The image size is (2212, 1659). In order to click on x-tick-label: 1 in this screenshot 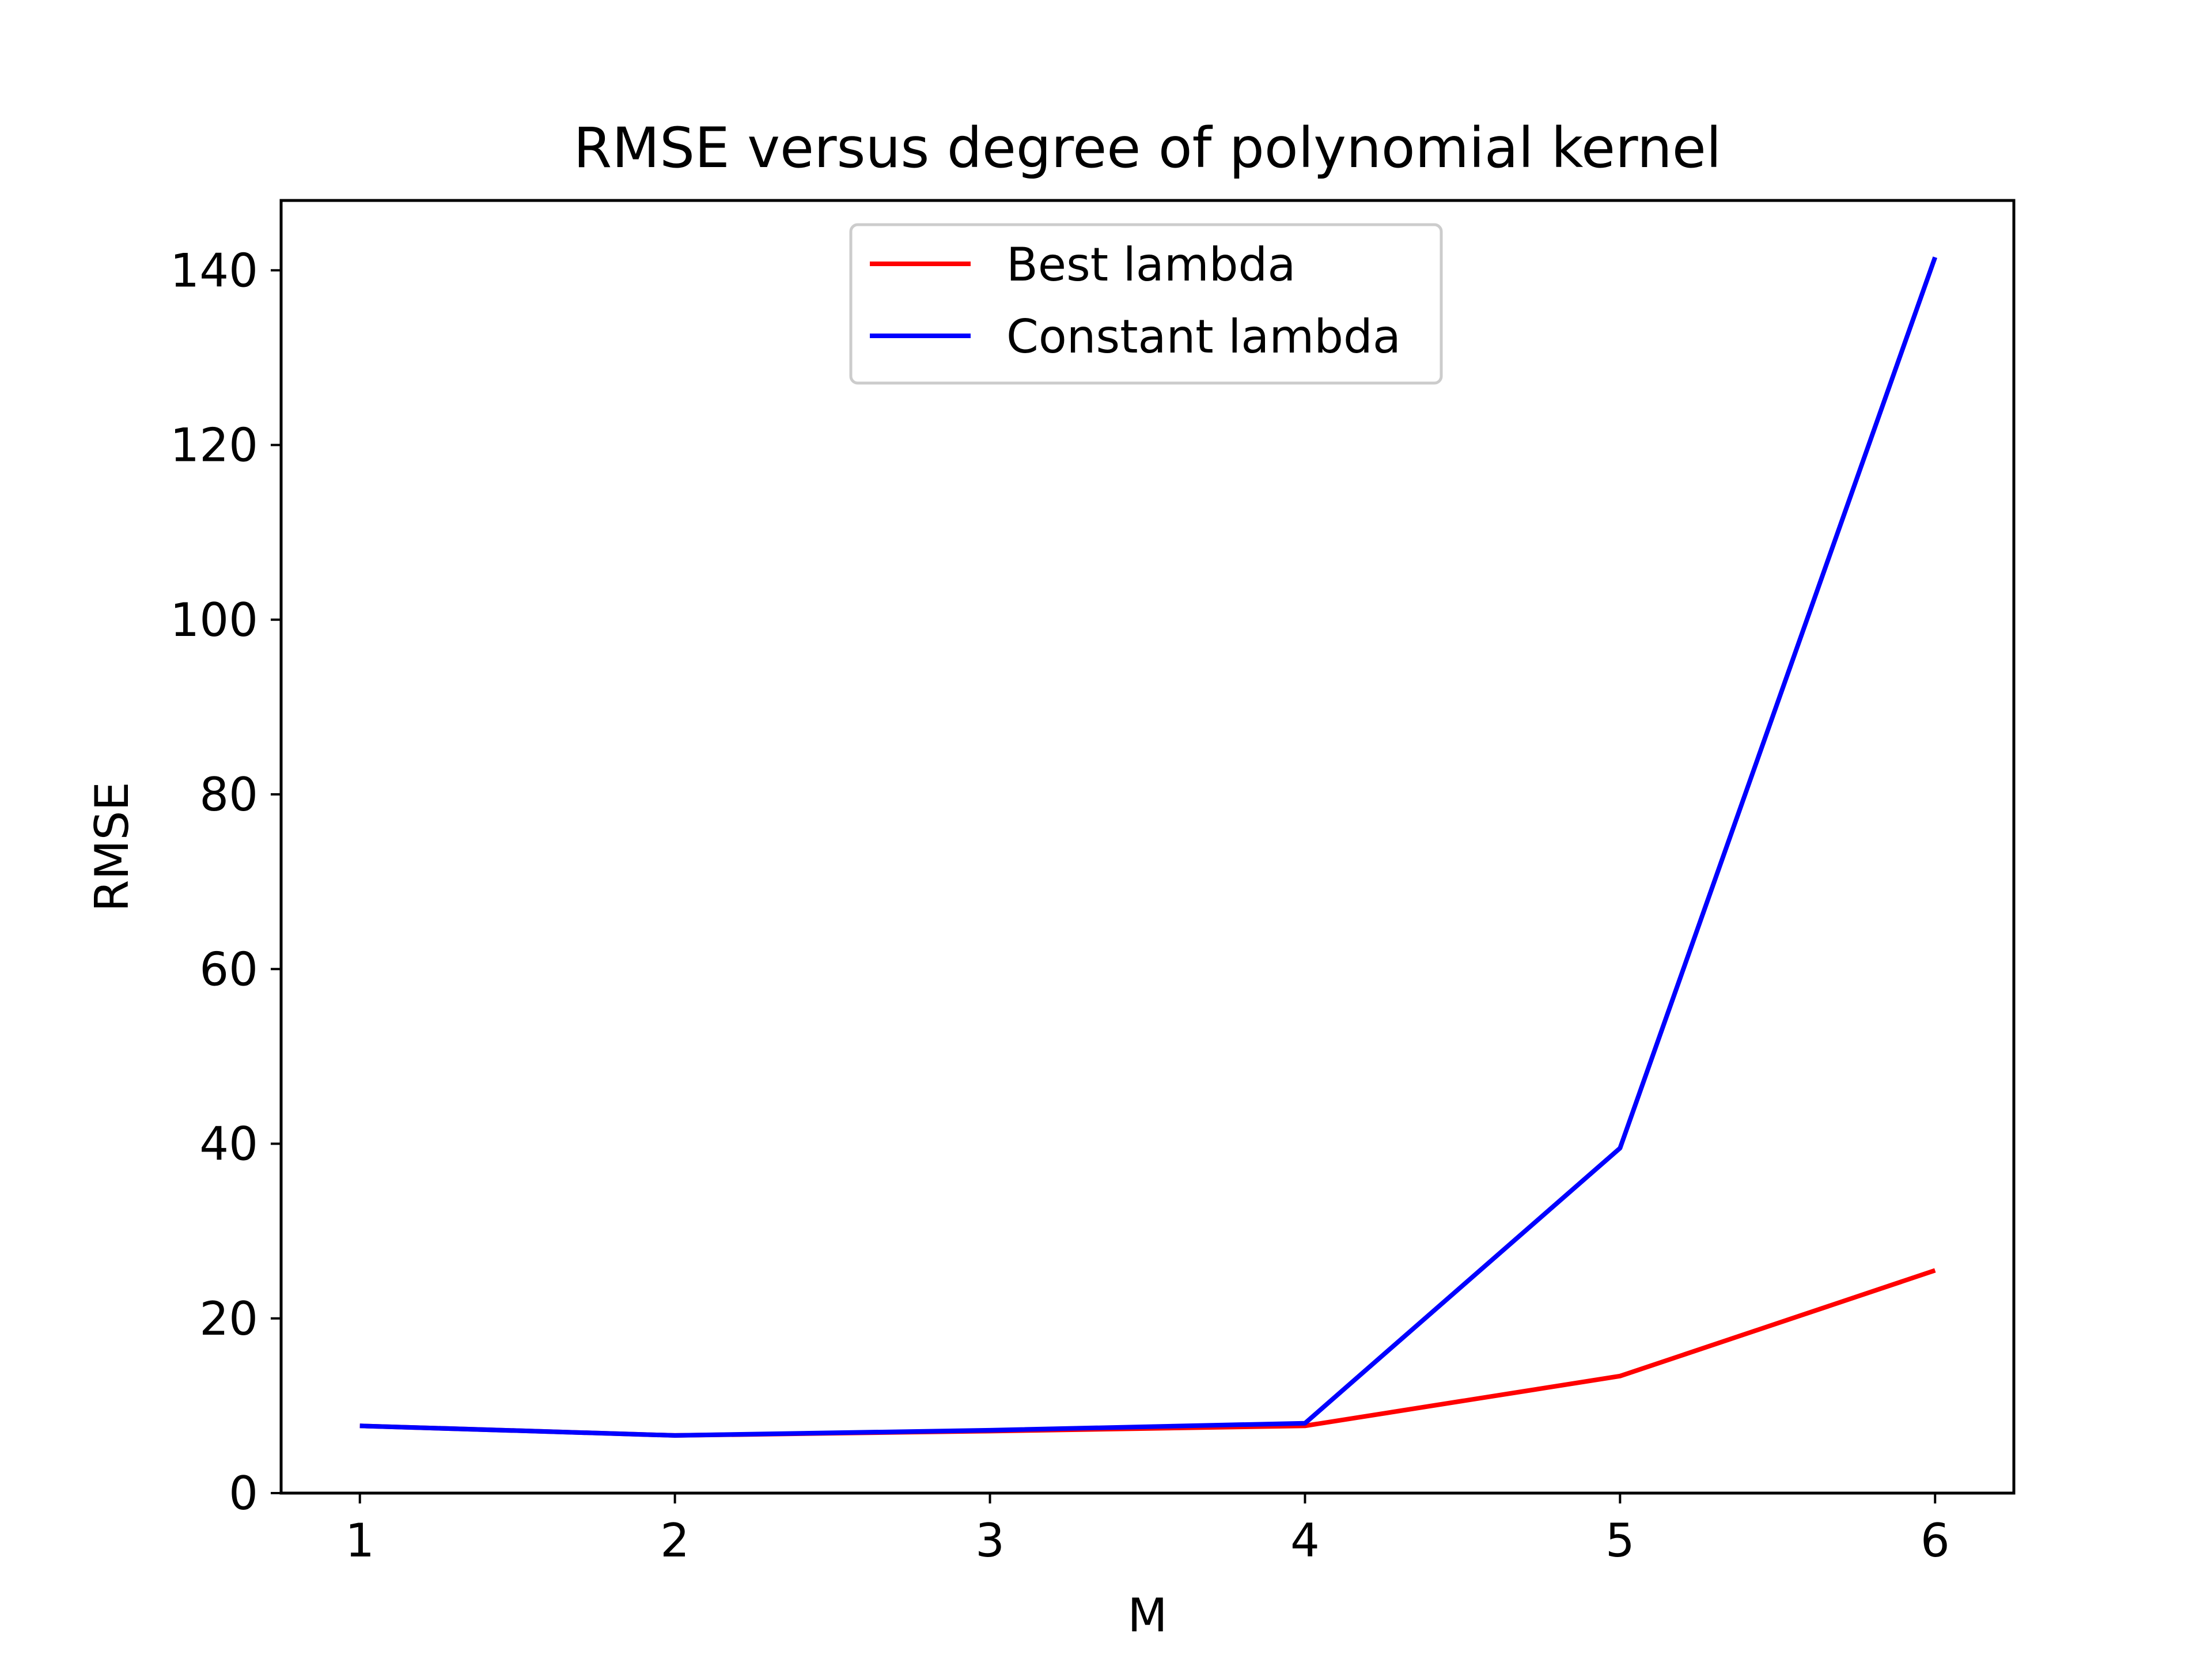, I will do `click(359, 1540)`.